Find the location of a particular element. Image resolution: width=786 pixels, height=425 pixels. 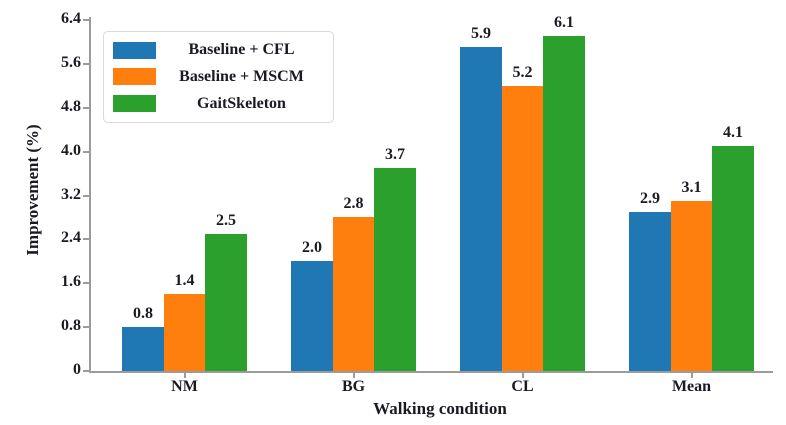

x-category-label: BG is located at coordinates (353, 386).